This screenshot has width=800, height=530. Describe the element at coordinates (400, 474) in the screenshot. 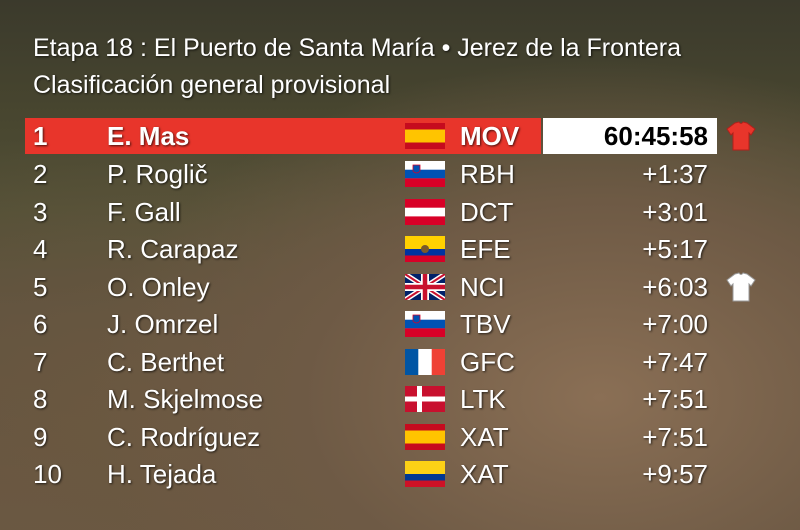

I see `standing-row: 10 H. Tejada XAT +9:57` at that location.